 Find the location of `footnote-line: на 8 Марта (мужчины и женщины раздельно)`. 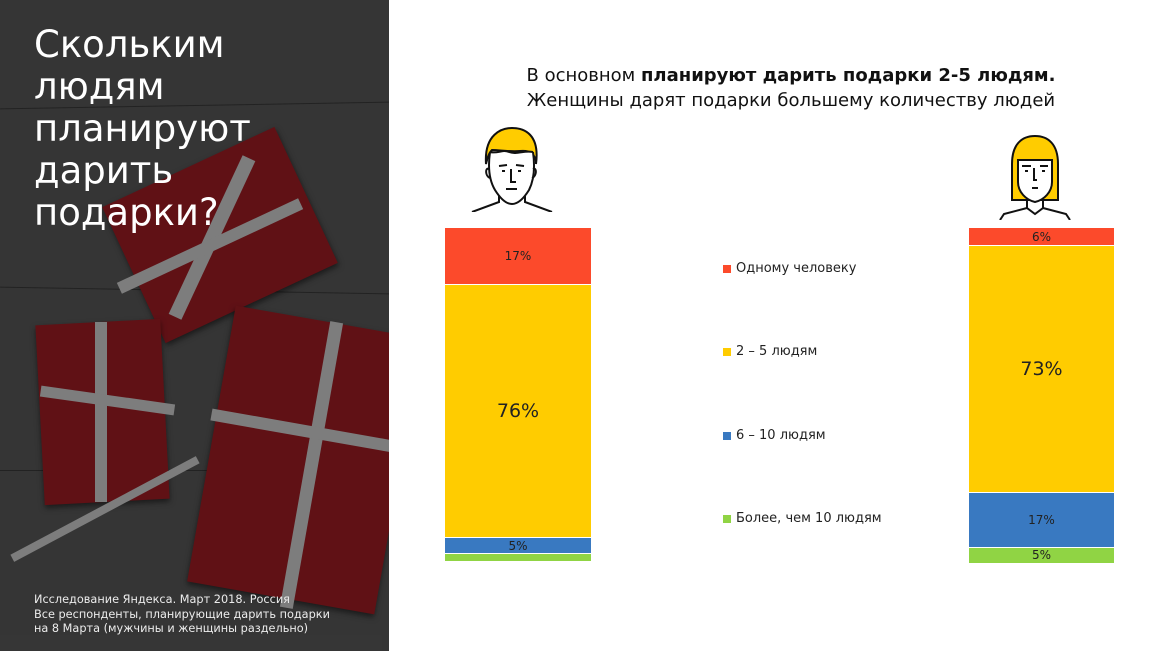

footnote-line: на 8 Марта (мужчины и женщины раздельно) is located at coordinates (171, 628).